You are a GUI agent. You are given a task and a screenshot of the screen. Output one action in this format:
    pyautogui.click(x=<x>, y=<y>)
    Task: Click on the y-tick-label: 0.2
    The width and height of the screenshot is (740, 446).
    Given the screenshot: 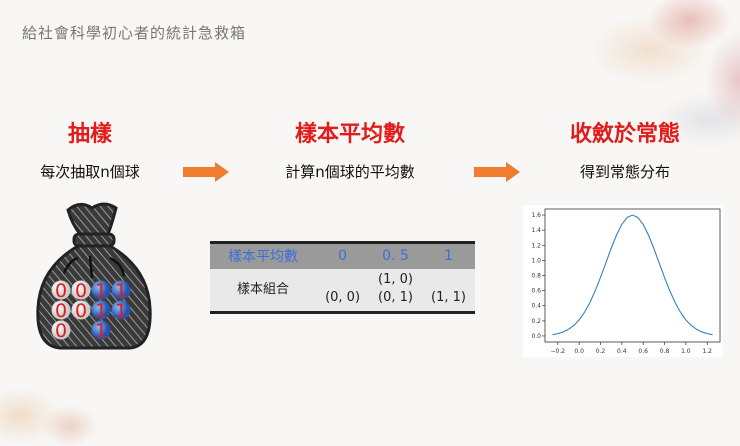 What is the action you would take?
    pyautogui.click(x=536, y=321)
    